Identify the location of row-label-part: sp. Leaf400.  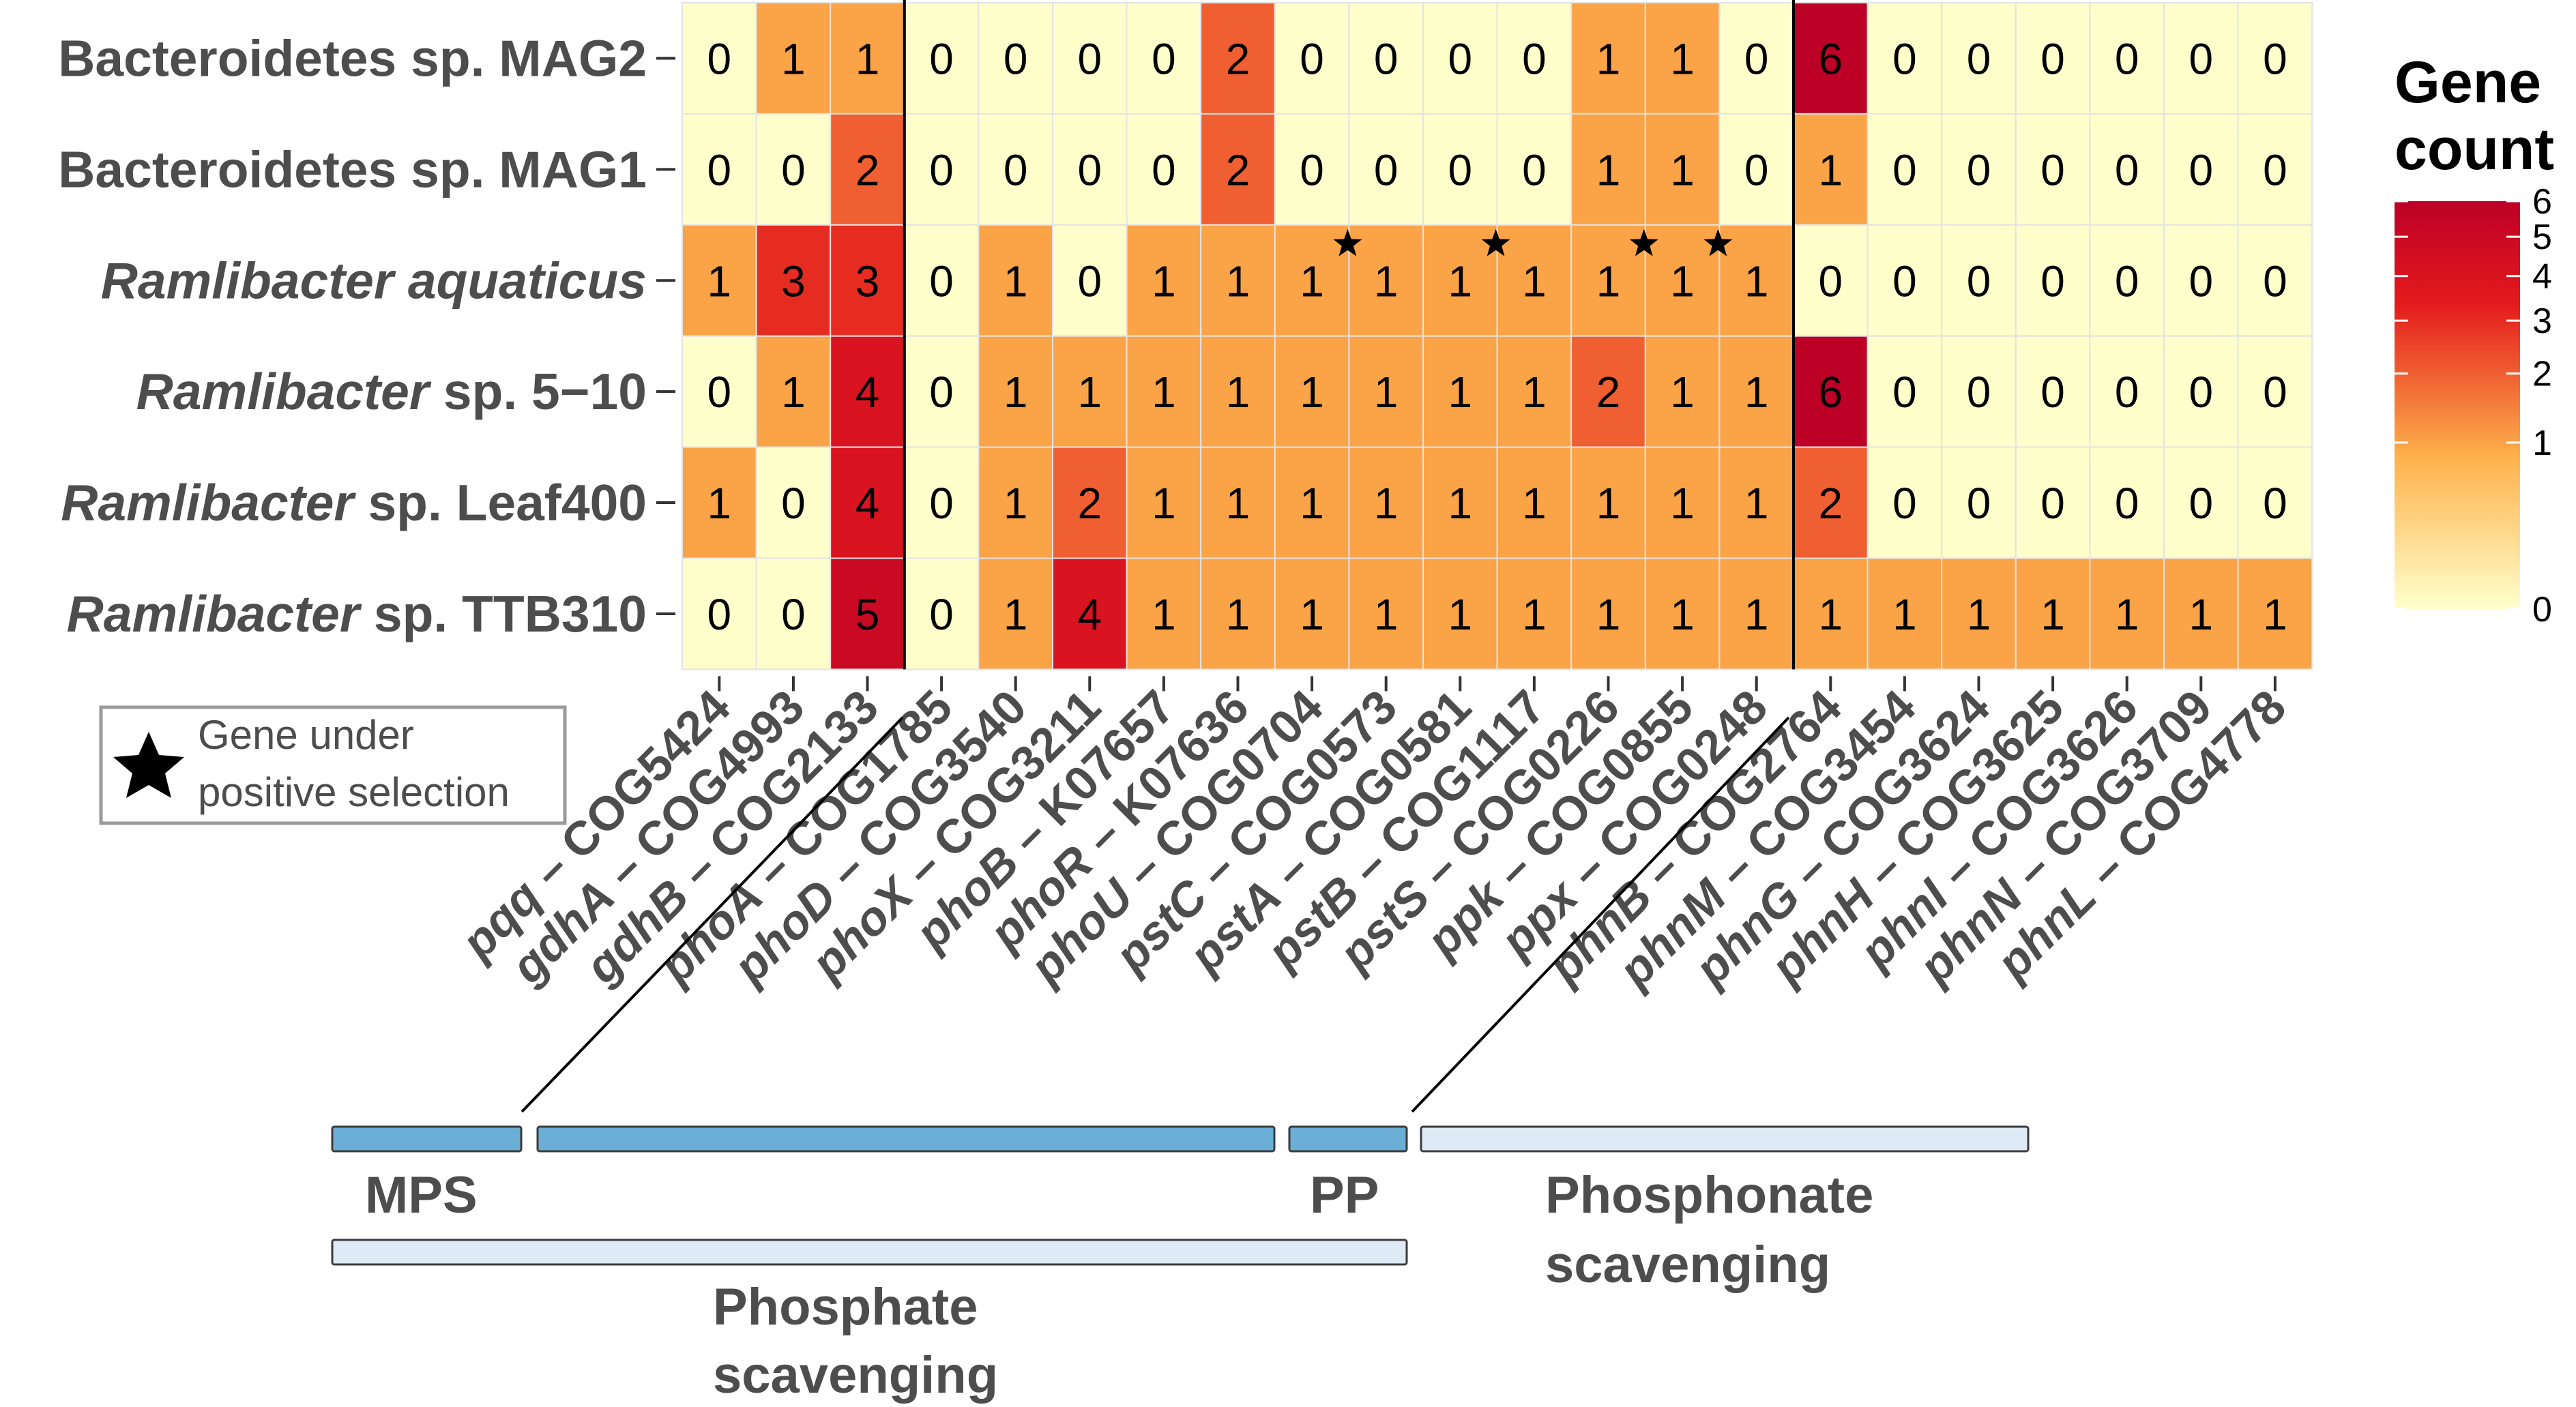
(500, 502).